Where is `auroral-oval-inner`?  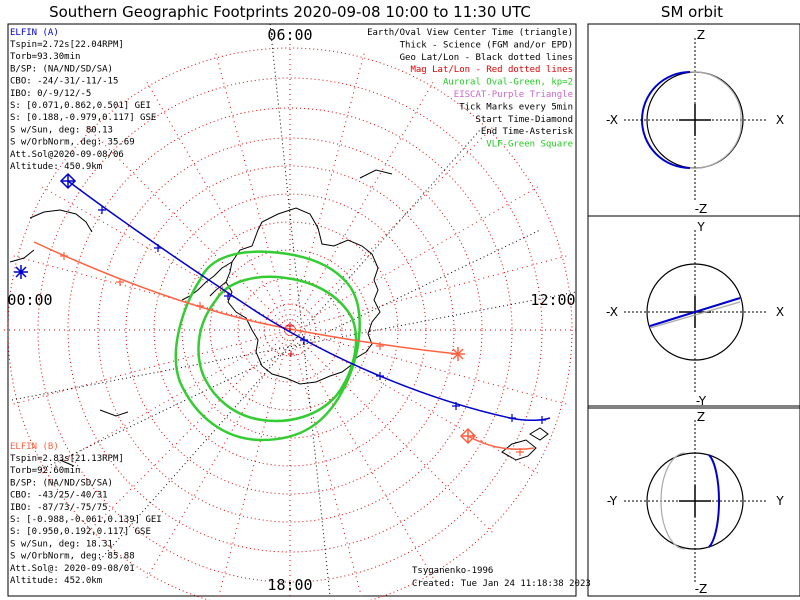
auroral-oval-inner is located at coordinates (277, 349).